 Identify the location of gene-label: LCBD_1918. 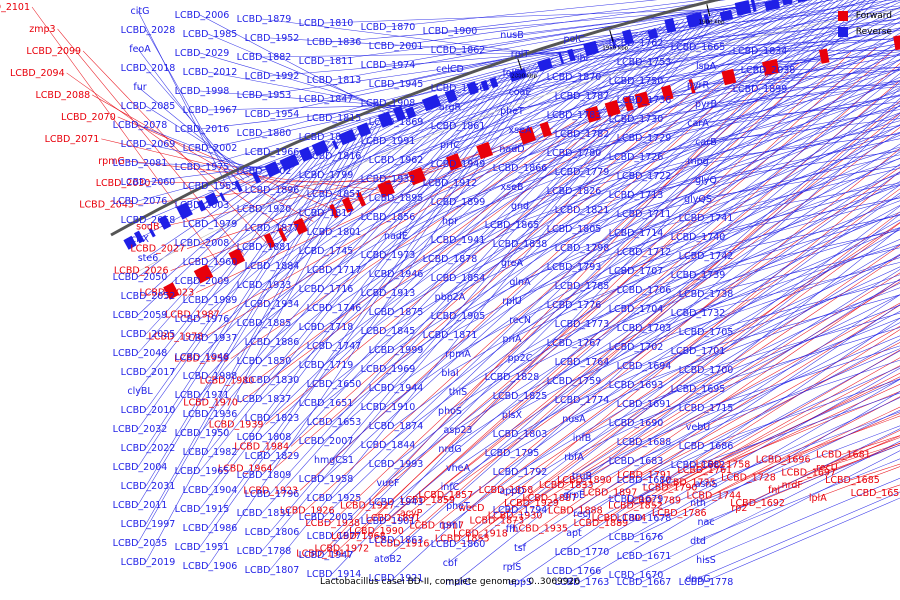
(480, 533).